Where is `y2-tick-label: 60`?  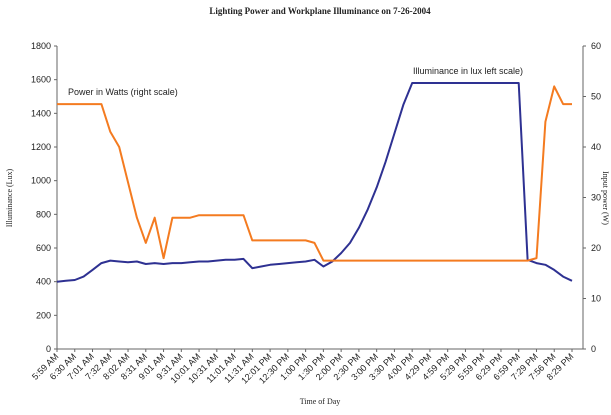
y2-tick-label: 60 is located at coordinates (596, 46).